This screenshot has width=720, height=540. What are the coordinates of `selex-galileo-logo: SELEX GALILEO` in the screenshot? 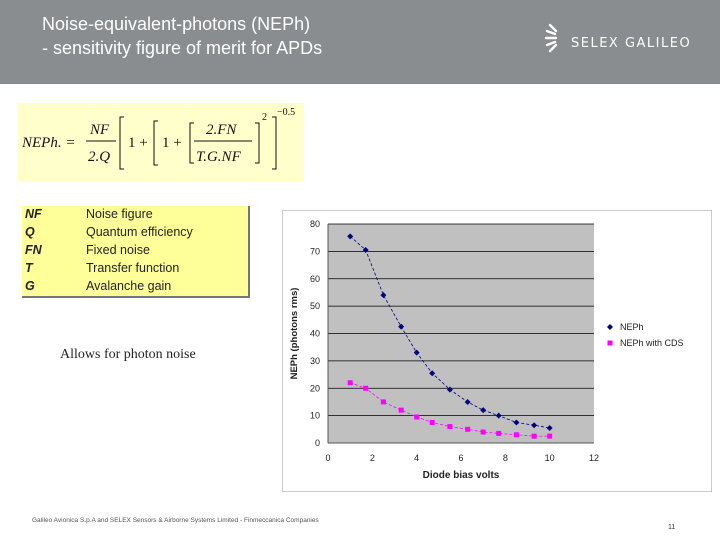 It's located at (628, 38).